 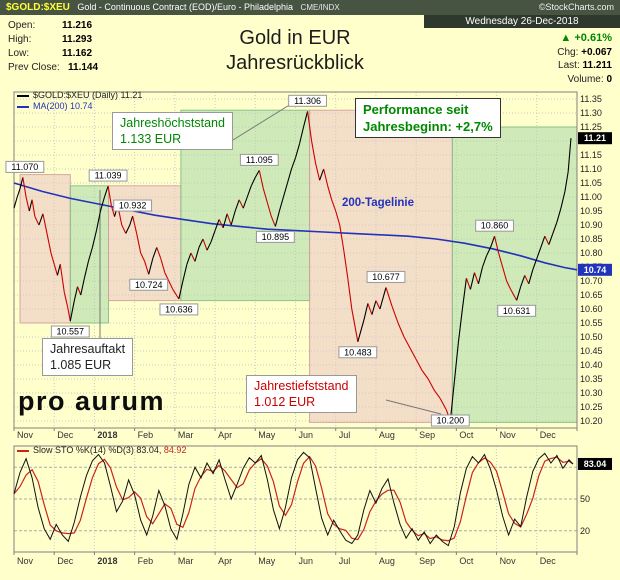 I want to click on svg-text: 10.20, so click(x=591, y=421).